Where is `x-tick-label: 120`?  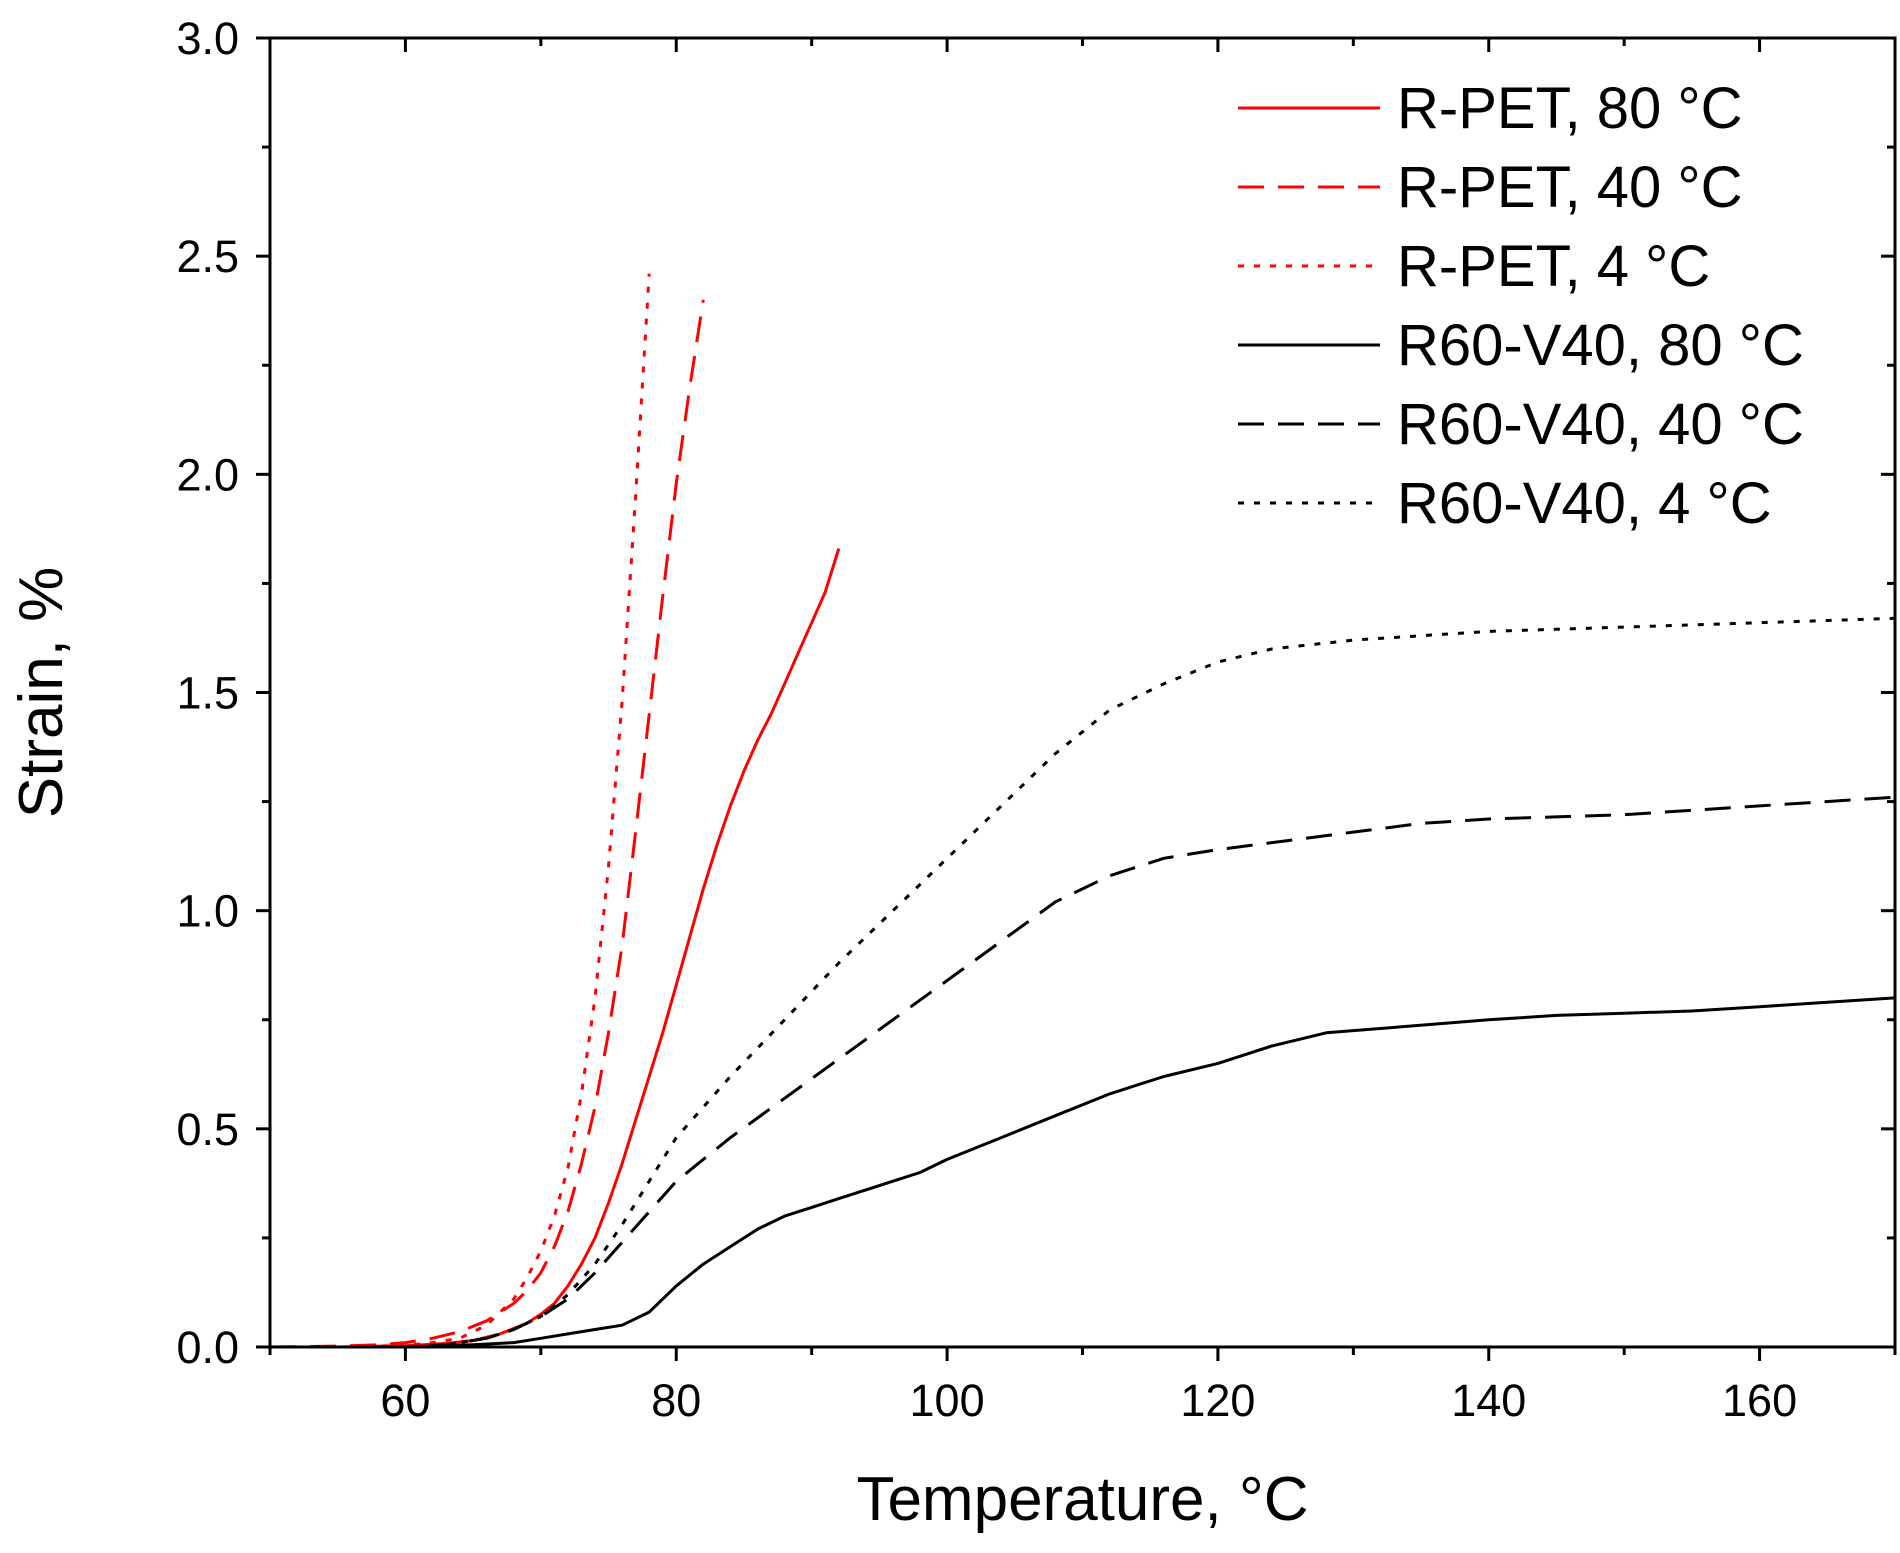 x-tick-label: 120 is located at coordinates (1217, 1400).